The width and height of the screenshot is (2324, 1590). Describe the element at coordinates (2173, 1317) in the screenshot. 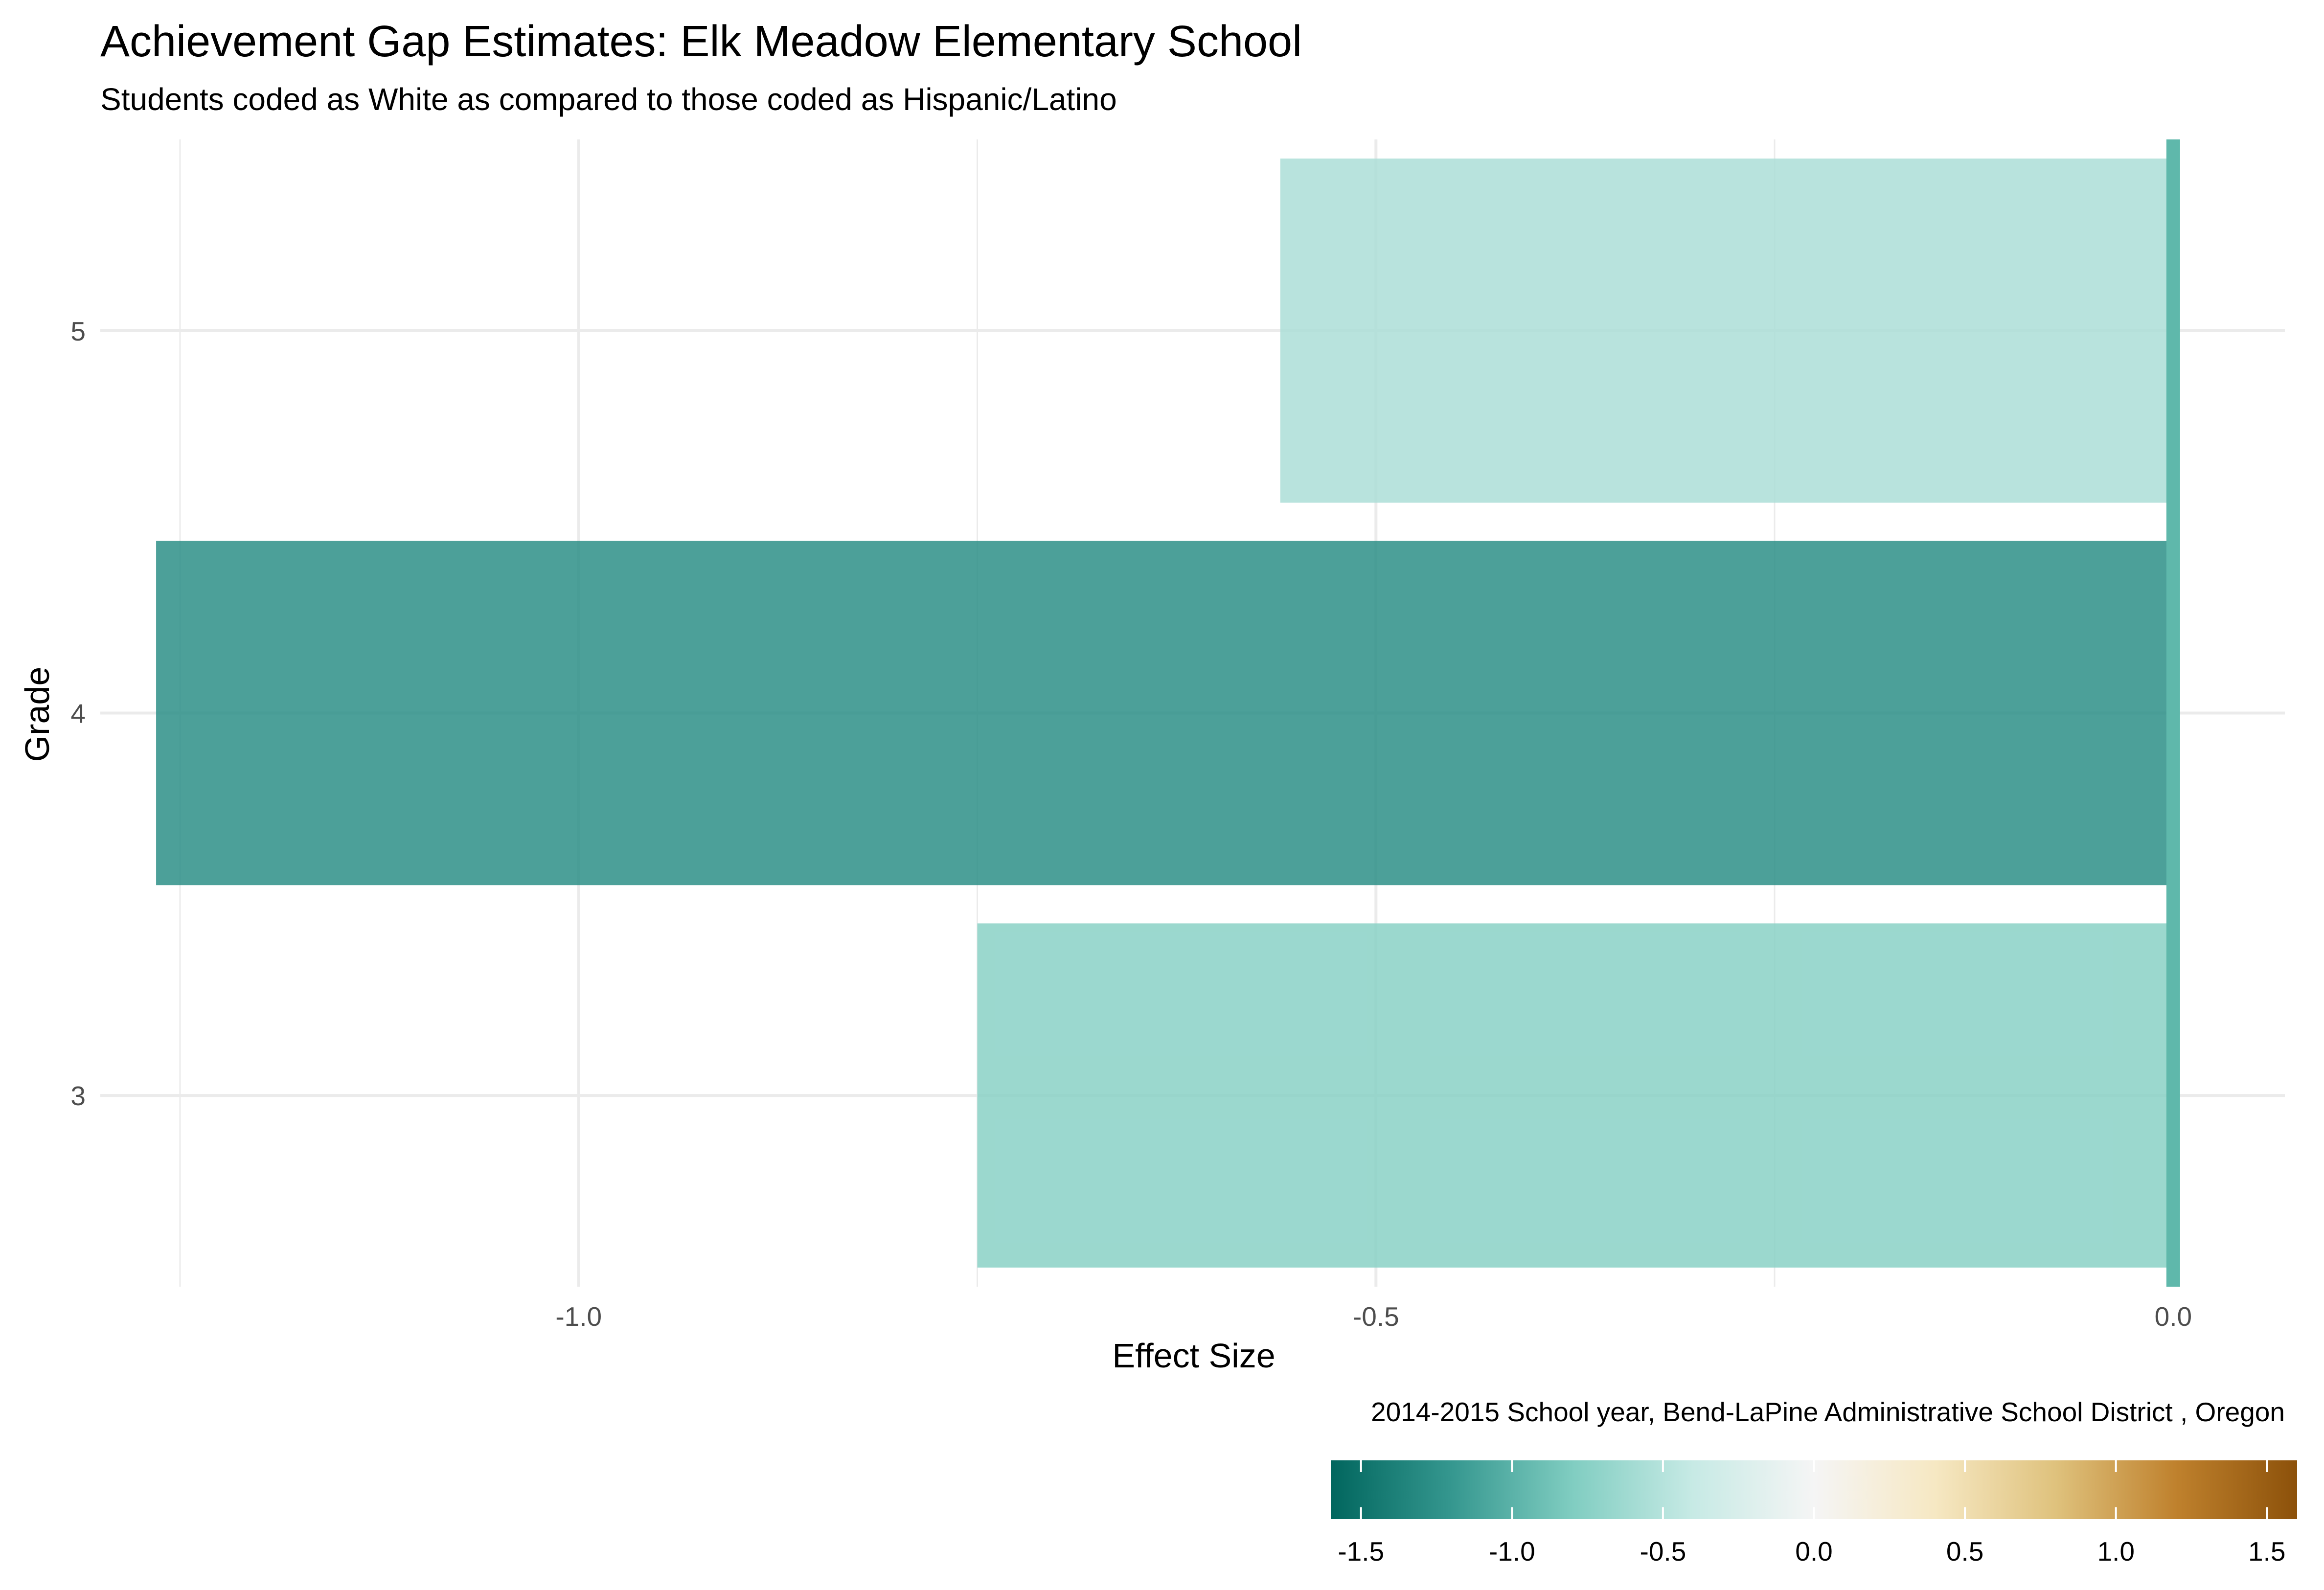

I see `x-tick-label: 0.0` at that location.